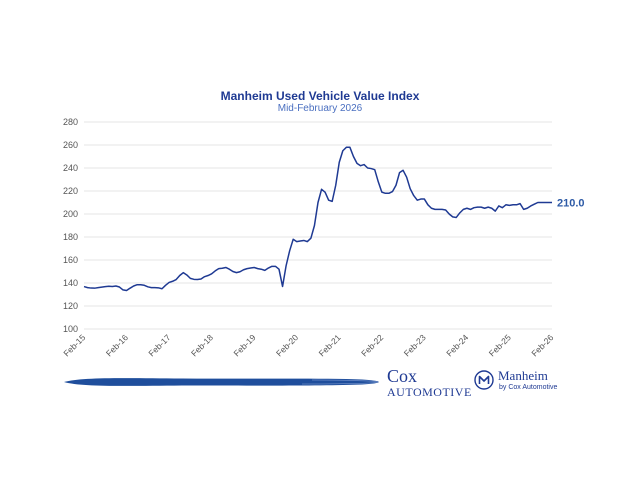 This screenshot has height=480, width=640. What do you see at coordinates (523, 375) in the screenshot?
I see `manheim-wordmark: Manheim` at bounding box center [523, 375].